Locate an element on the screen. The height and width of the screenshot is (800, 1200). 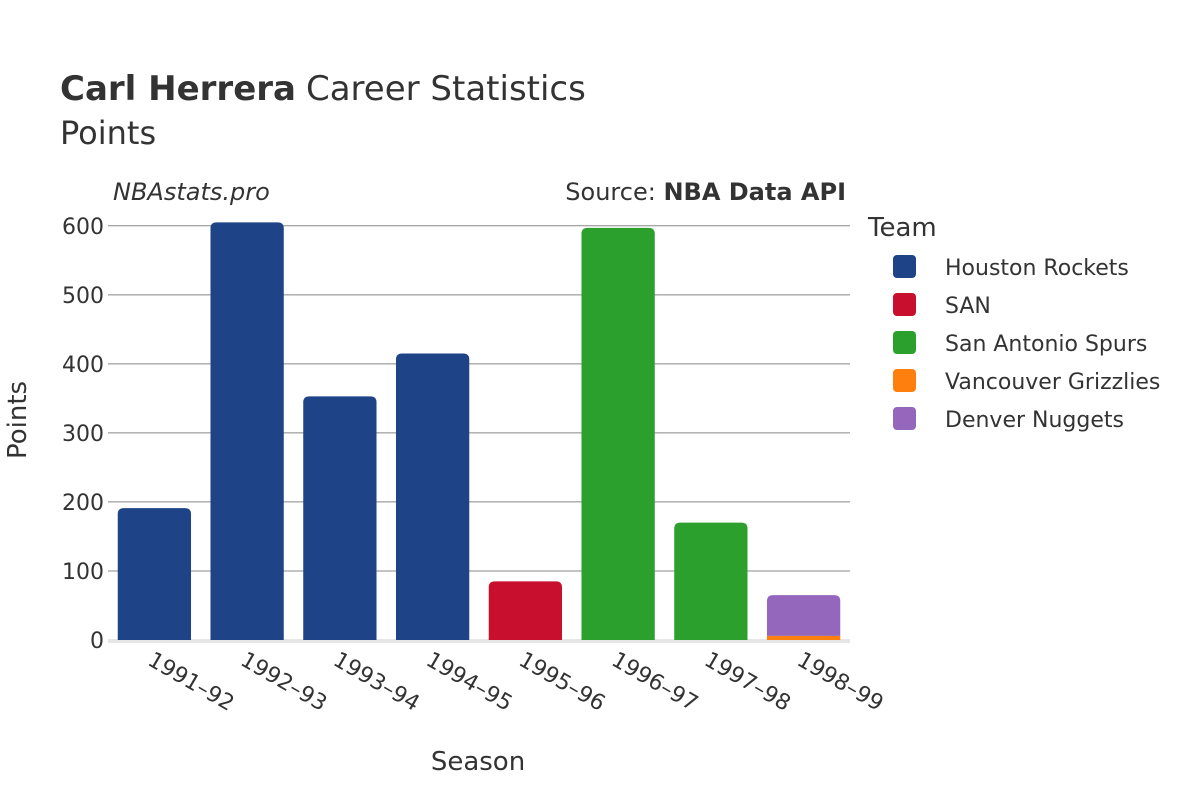
title-rest: Career Statistics is located at coordinates (446, 89).